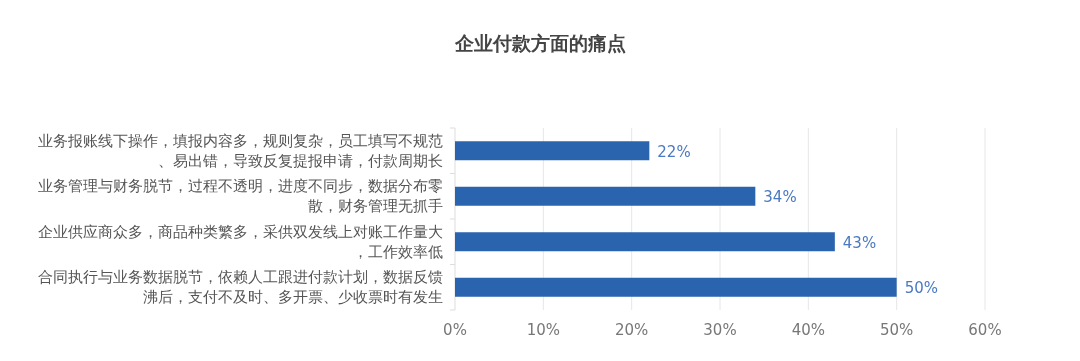 The image size is (1080, 361). What do you see at coordinates (896, 330) in the screenshot?
I see `x-tick-label: 50%` at bounding box center [896, 330].